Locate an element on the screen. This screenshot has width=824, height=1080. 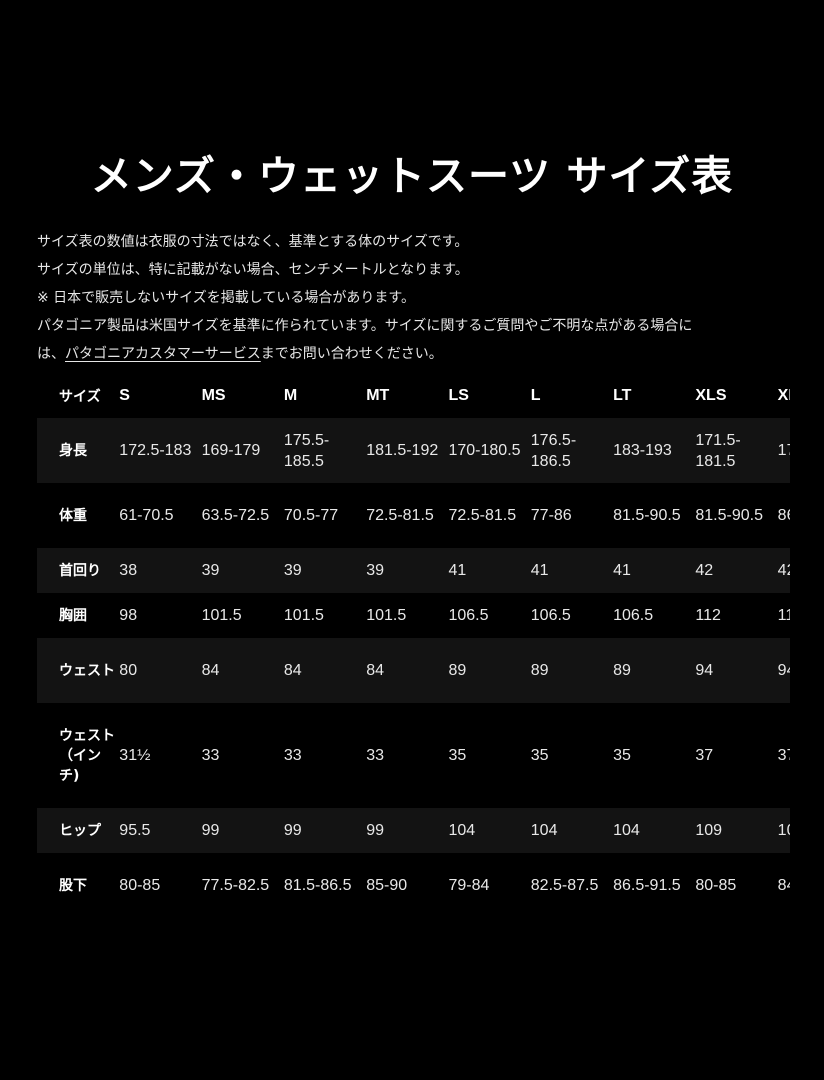
table-cell: 176.5-186.5 is located at coordinates (553, 450).